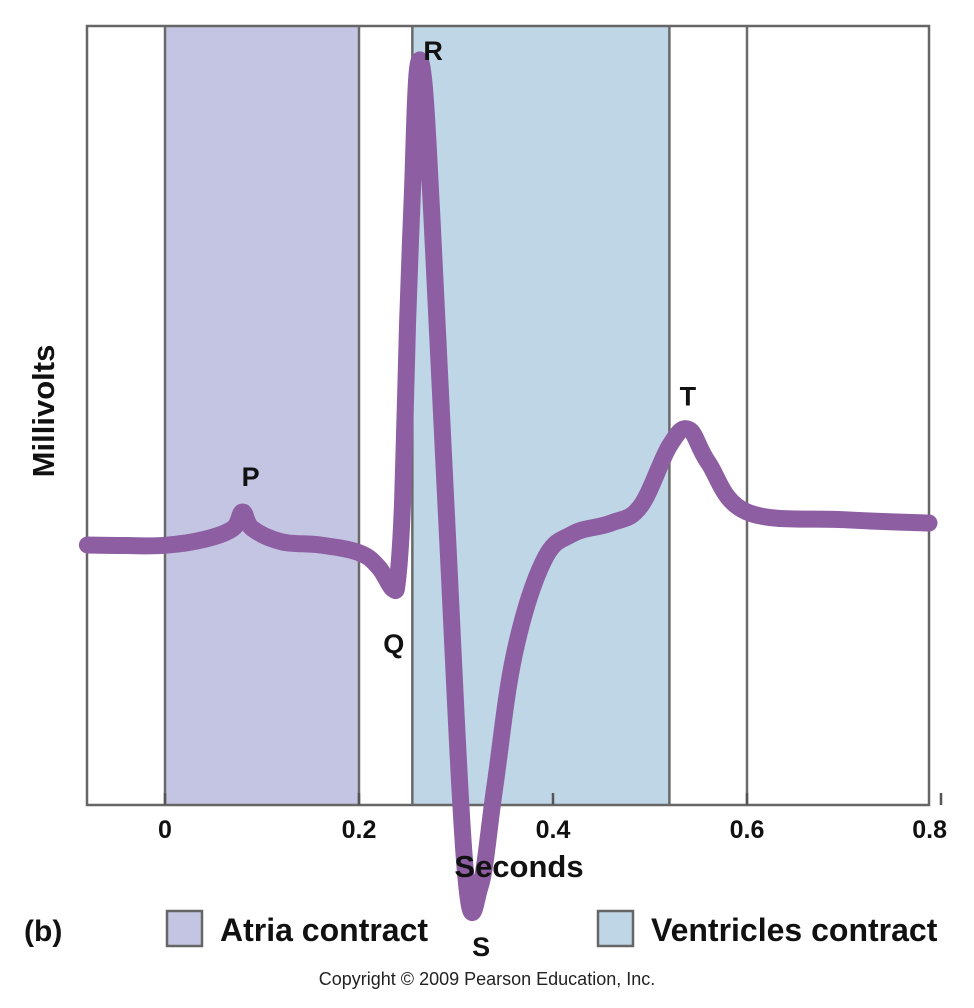  I want to click on copyright-notice: Copyright © 2009 Pearson Education, Inc., so click(487, 979).